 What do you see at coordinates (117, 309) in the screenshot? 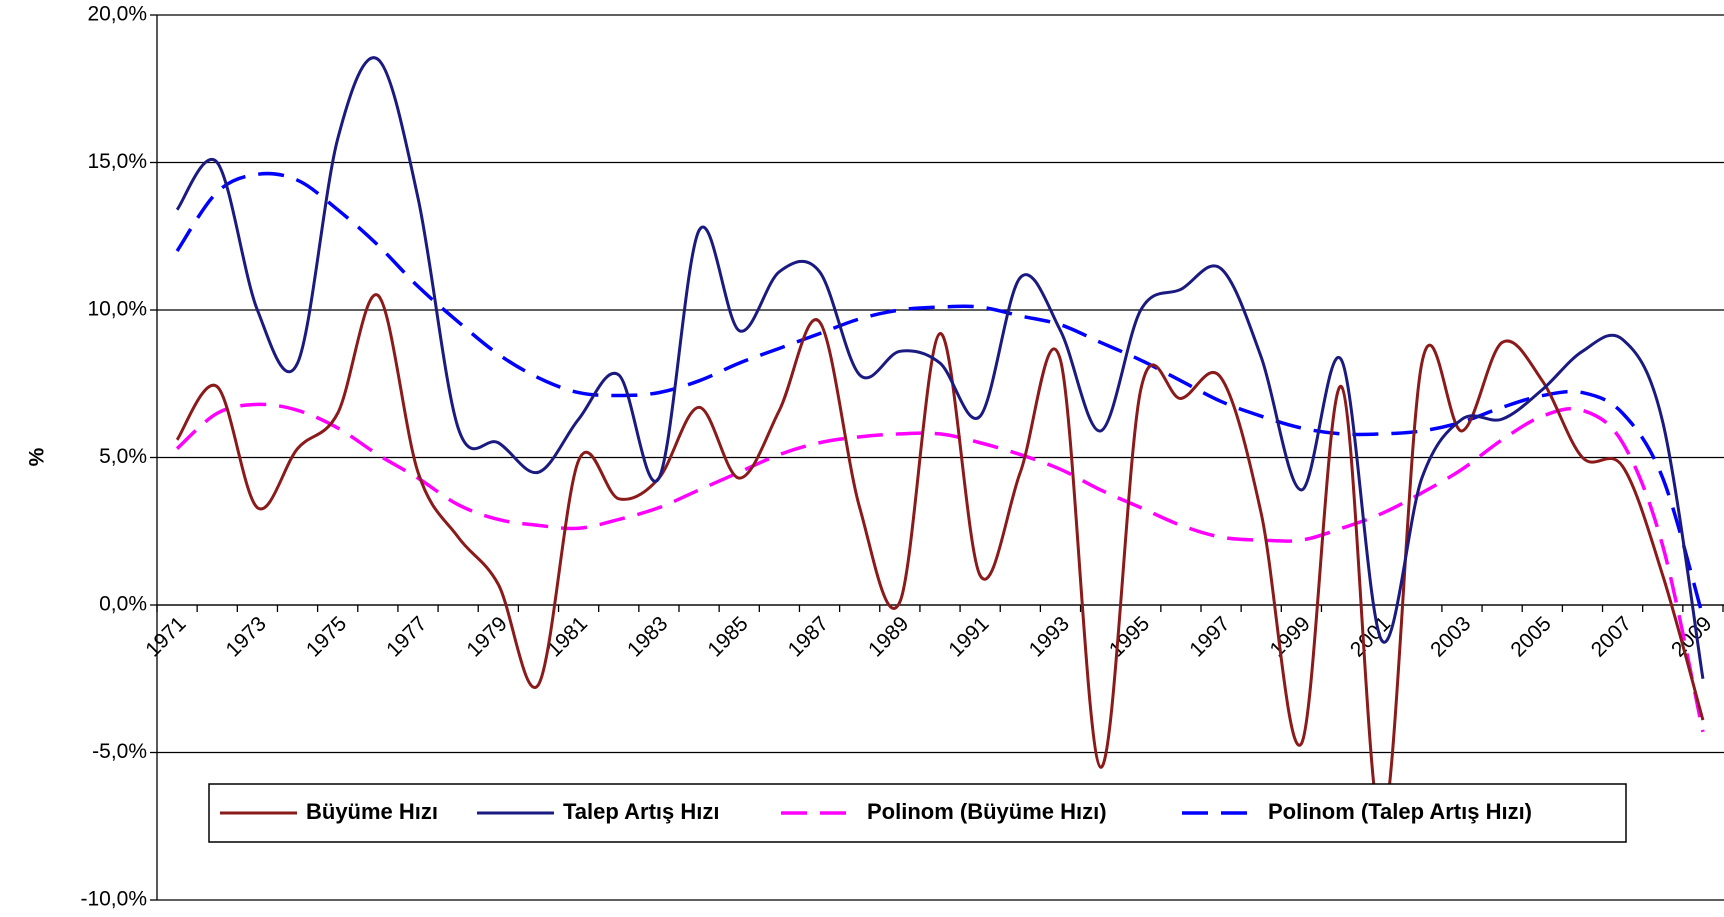
I see `y-tick-label: 10,0%` at bounding box center [117, 309].